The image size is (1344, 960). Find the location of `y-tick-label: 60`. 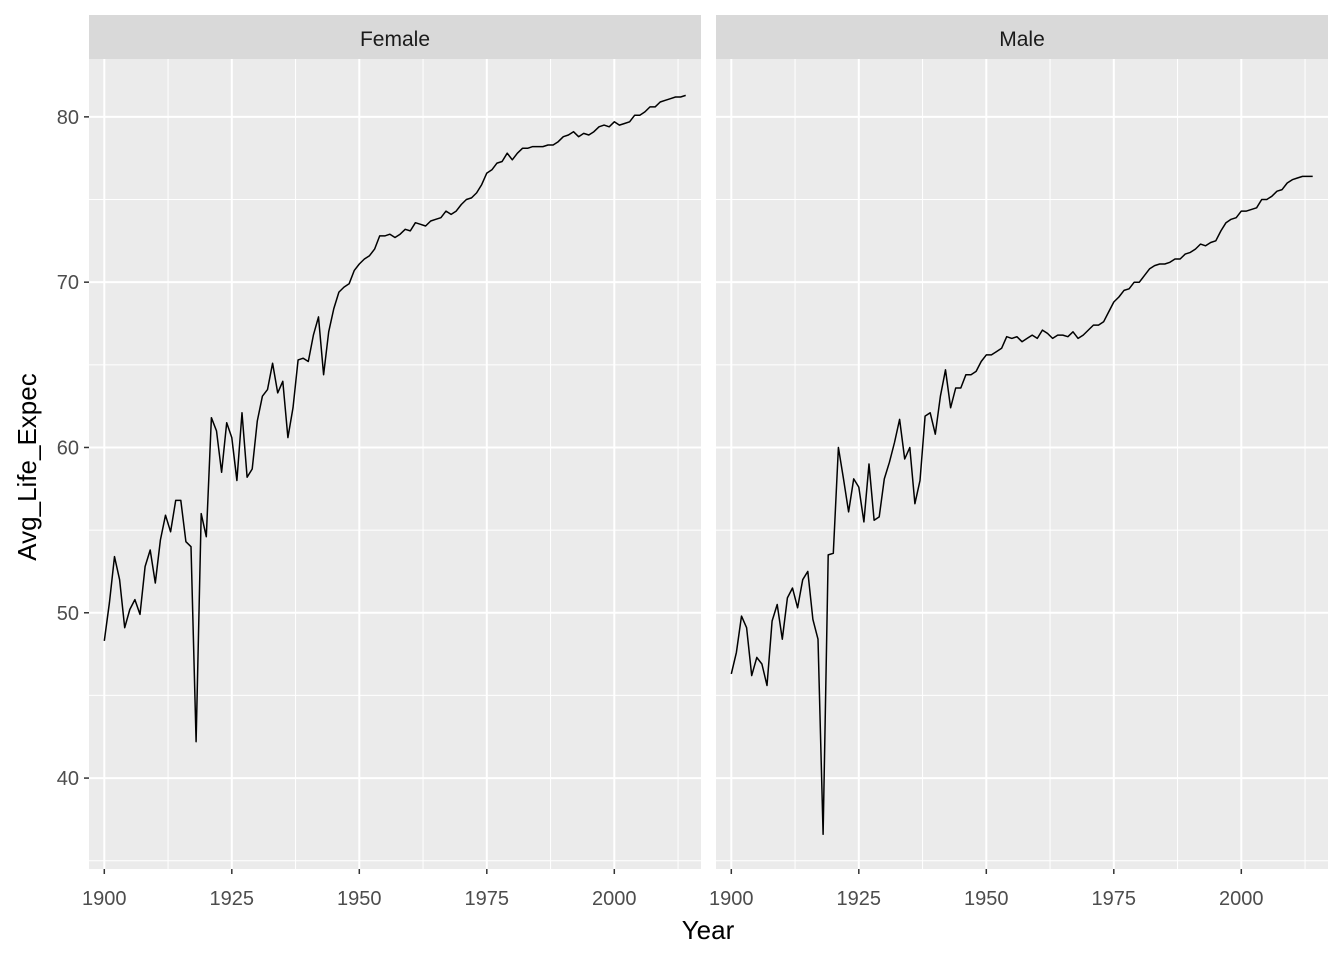

y-tick-label: 60 is located at coordinates (68, 448).